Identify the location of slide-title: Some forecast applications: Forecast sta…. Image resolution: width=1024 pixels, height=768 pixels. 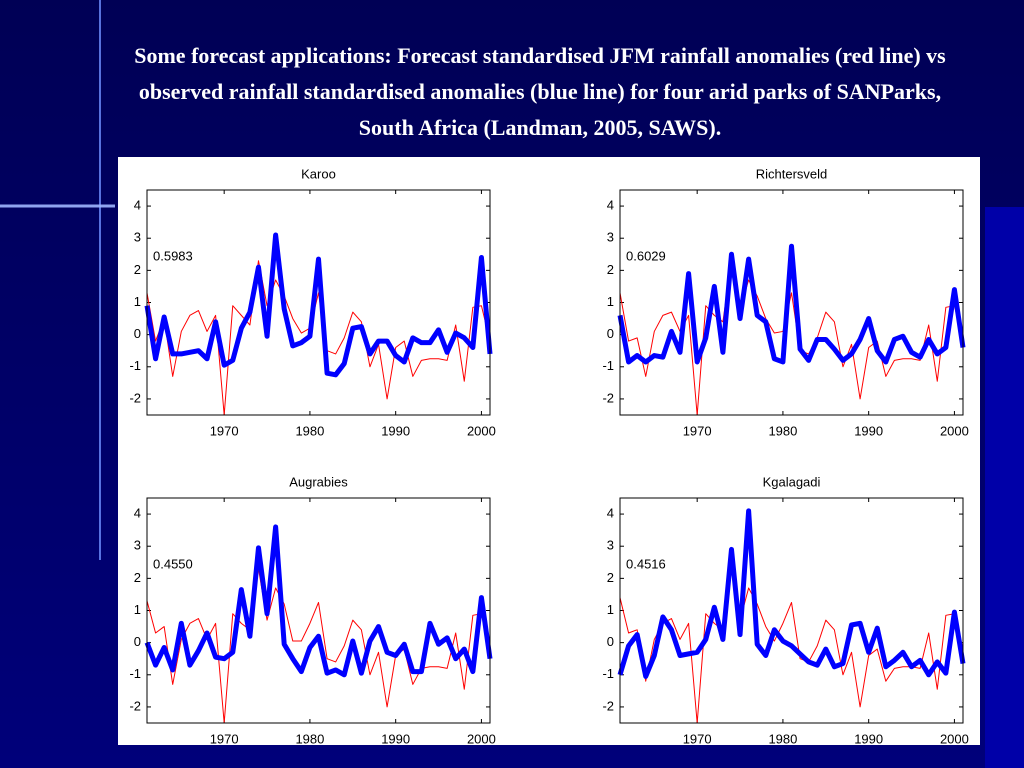
(540, 91).